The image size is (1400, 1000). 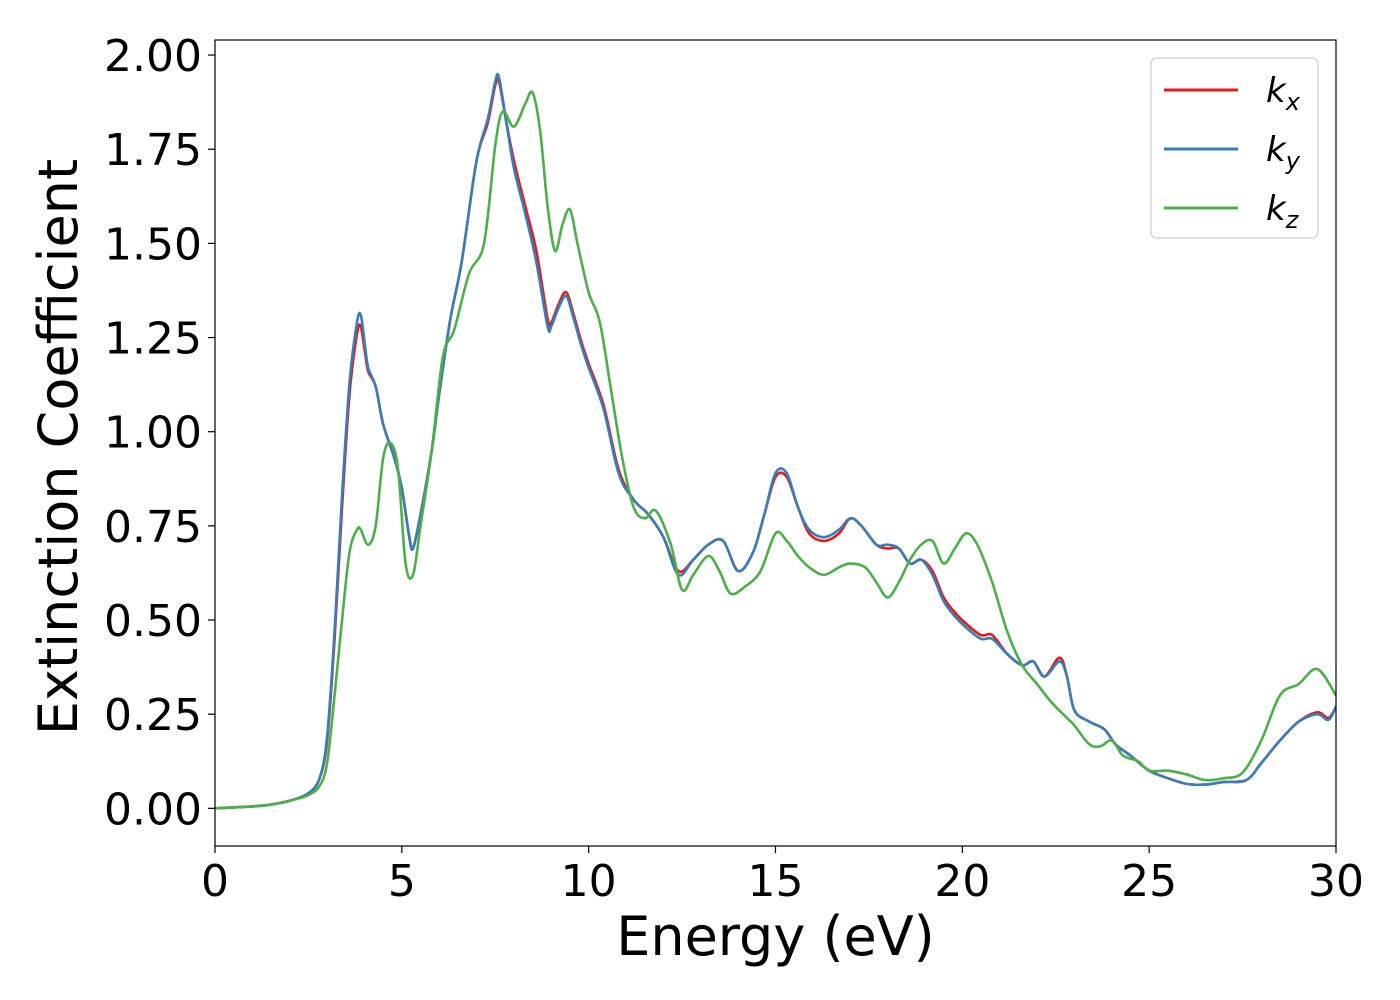 I want to click on legend: kx ky kz, so click(x=1234, y=148).